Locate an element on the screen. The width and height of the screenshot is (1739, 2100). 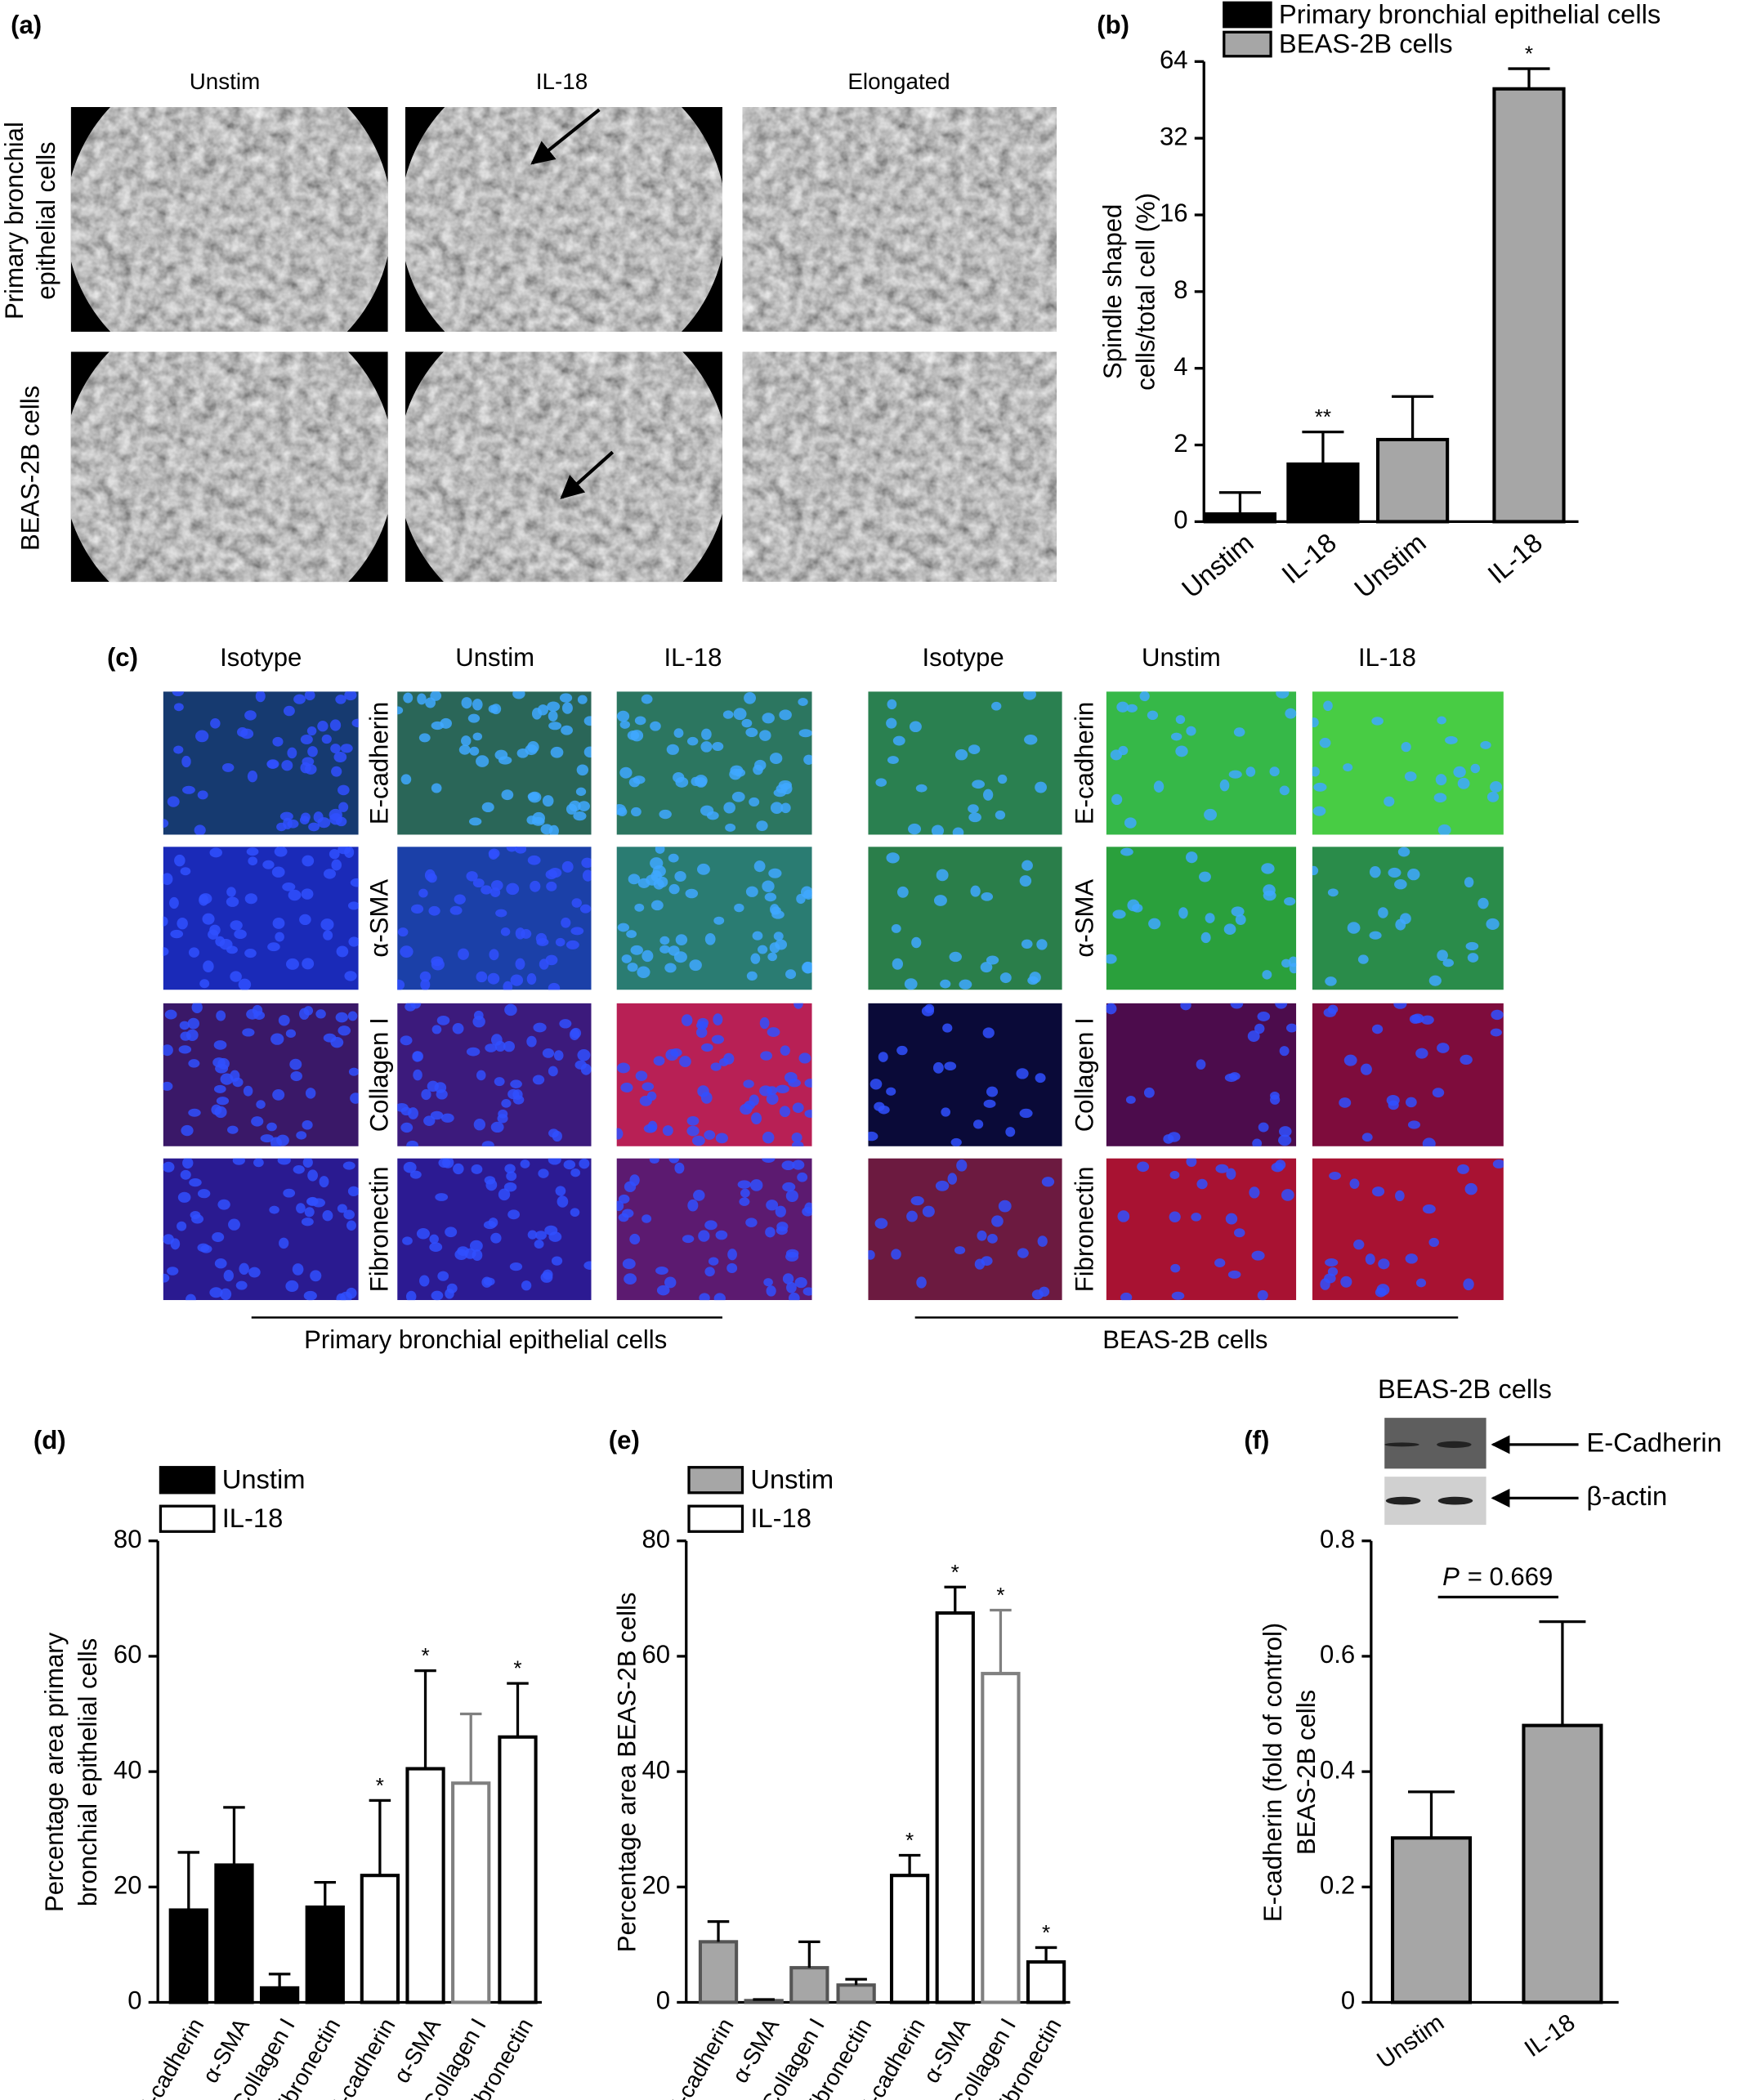
y-axis-label: Percentage area primary is located at coordinates (54, 1772).